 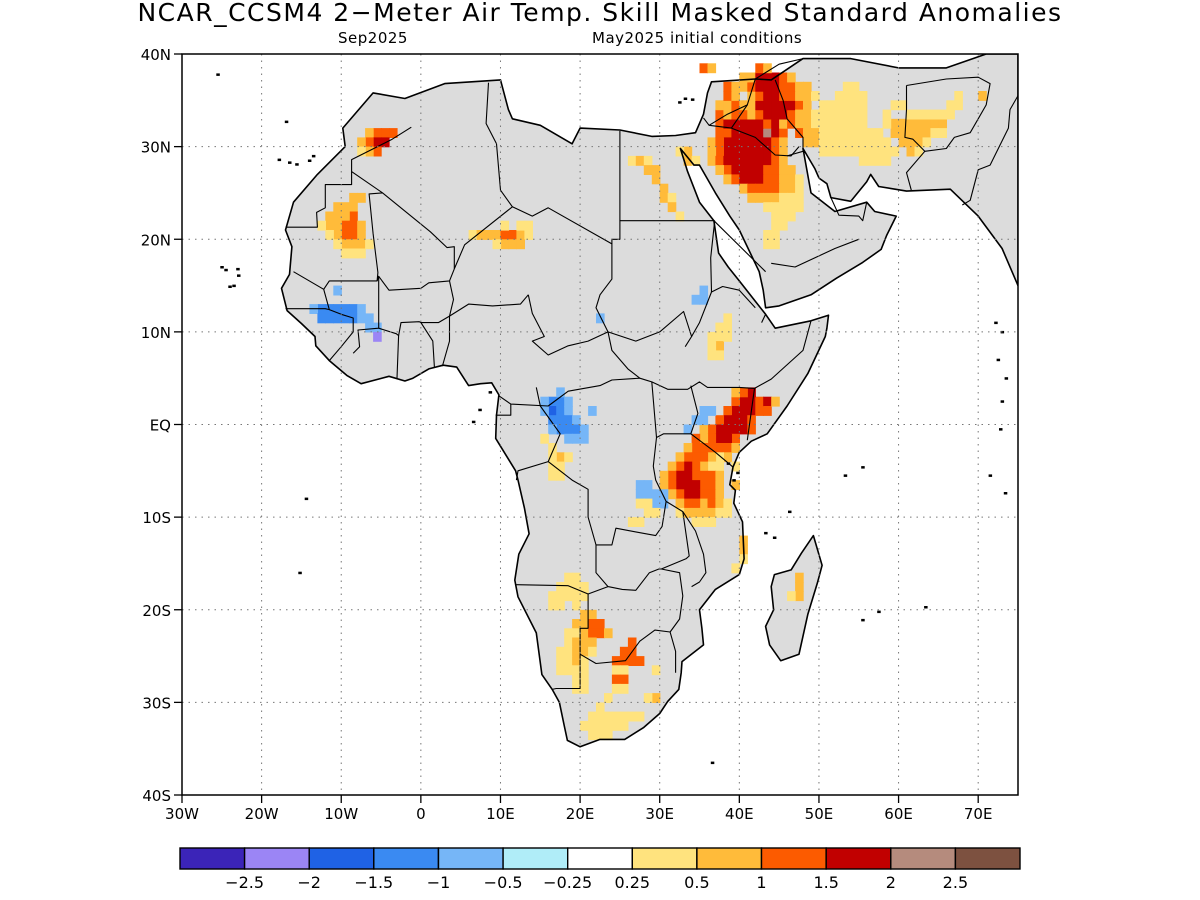 What do you see at coordinates (182, 814) in the screenshot?
I see `lon-tick-label: 30W` at bounding box center [182, 814].